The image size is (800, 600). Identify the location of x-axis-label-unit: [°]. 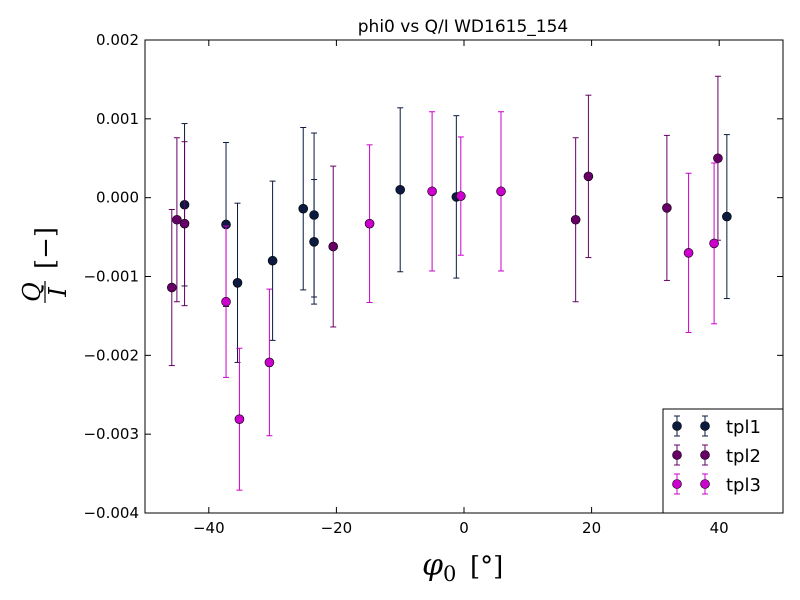
(486, 567).